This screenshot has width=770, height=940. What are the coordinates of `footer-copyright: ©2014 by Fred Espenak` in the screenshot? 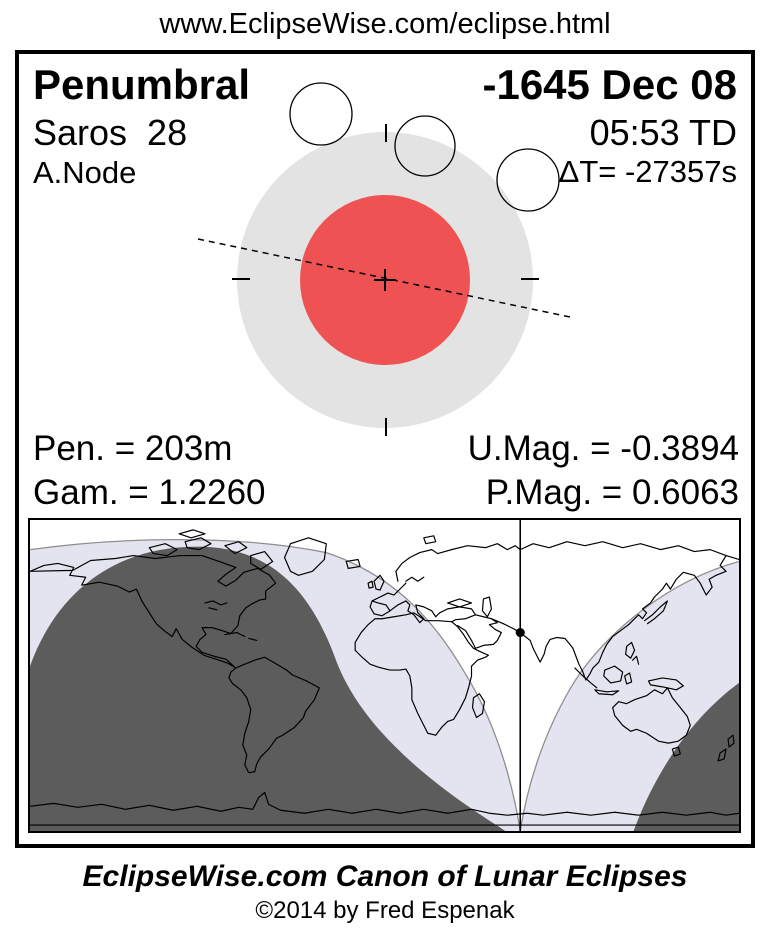 It's located at (385, 910).